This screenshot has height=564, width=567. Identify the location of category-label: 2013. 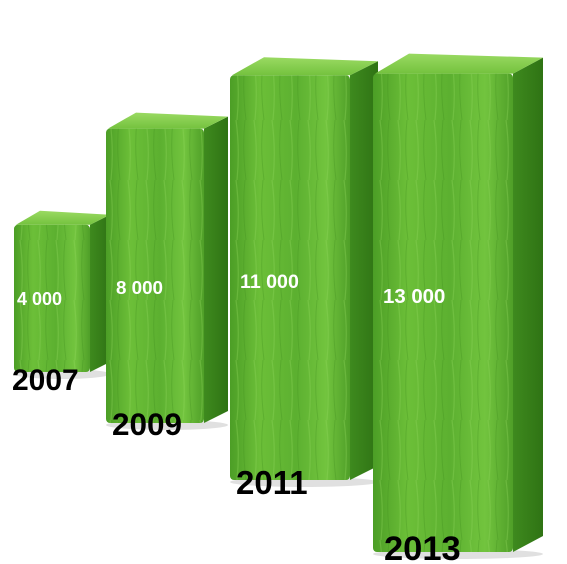
(422, 547).